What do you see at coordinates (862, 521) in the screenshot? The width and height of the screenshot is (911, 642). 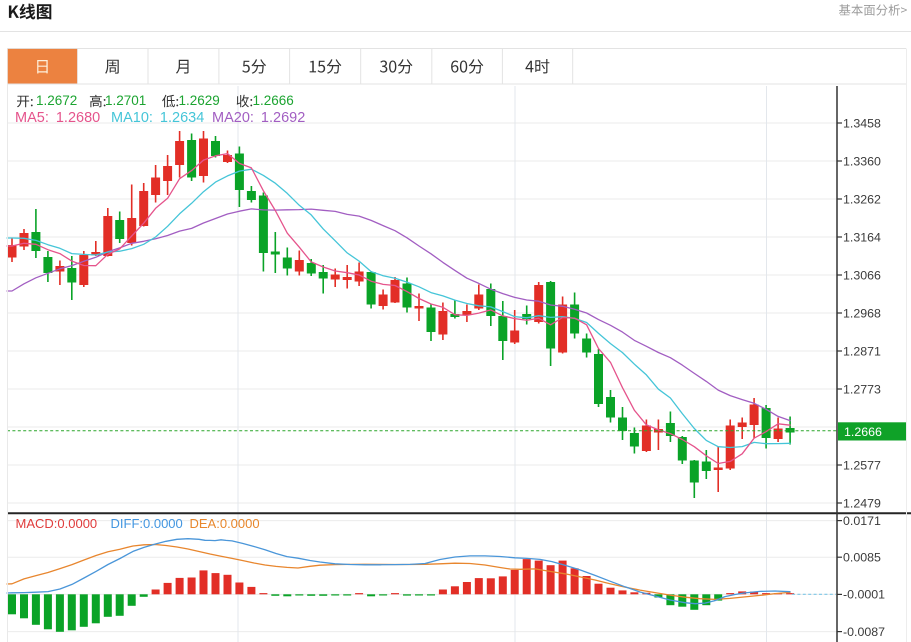 I see `svg-text: 0.0171` at bounding box center [862, 521].